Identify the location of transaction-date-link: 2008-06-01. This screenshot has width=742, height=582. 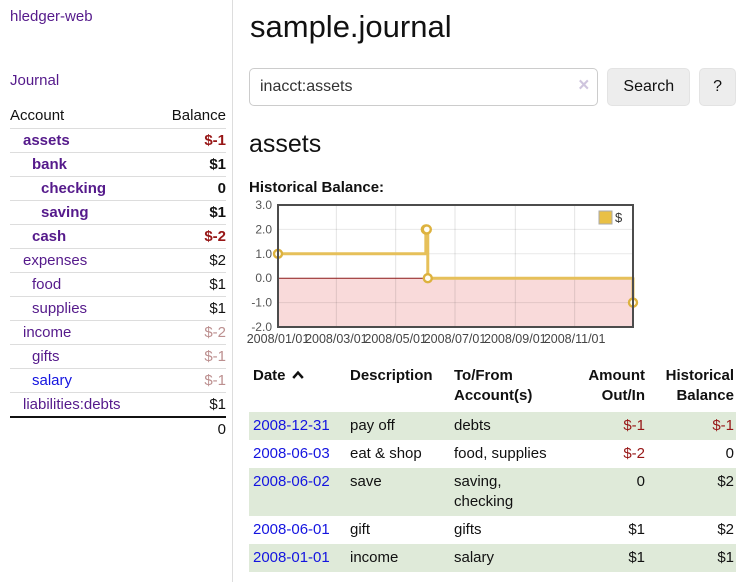
(291, 529).